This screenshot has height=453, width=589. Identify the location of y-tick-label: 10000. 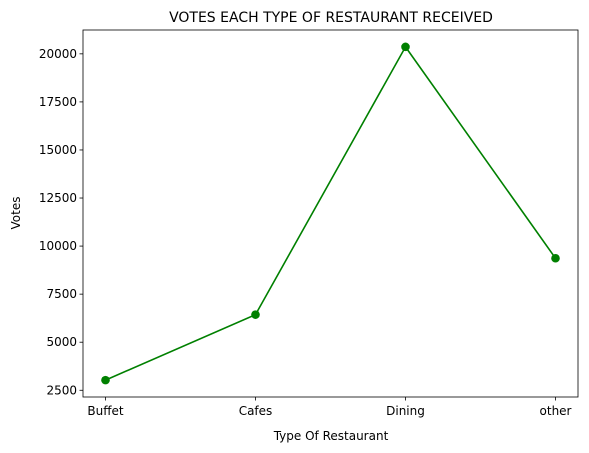
(58, 246).